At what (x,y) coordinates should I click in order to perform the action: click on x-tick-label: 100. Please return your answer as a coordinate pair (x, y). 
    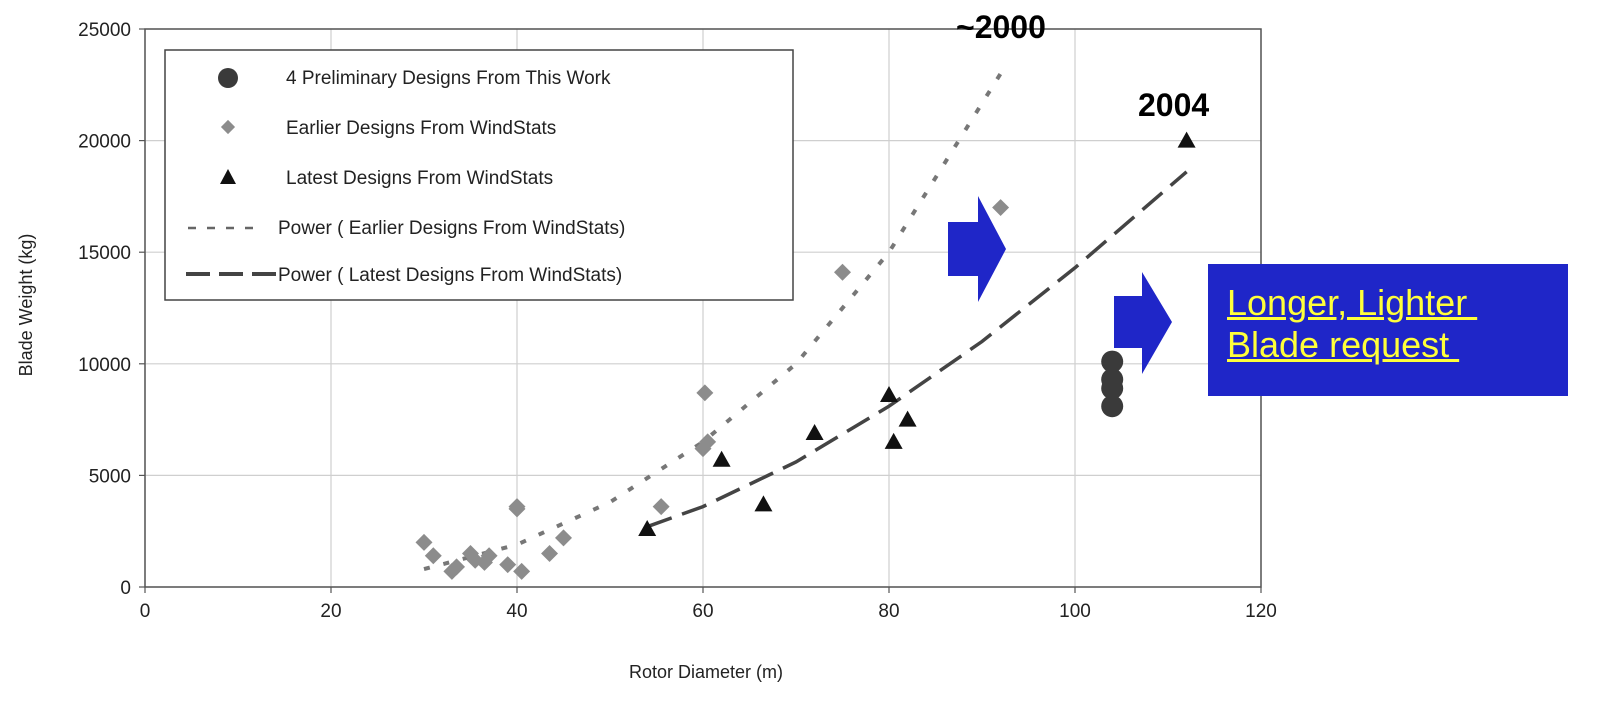
    Looking at the image, I should click on (1075, 611).